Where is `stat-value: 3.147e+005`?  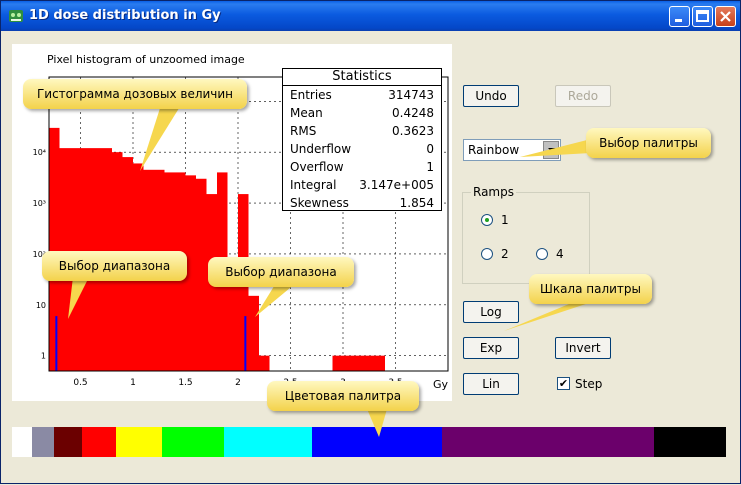 stat-value: 3.147e+005 is located at coordinates (396, 185).